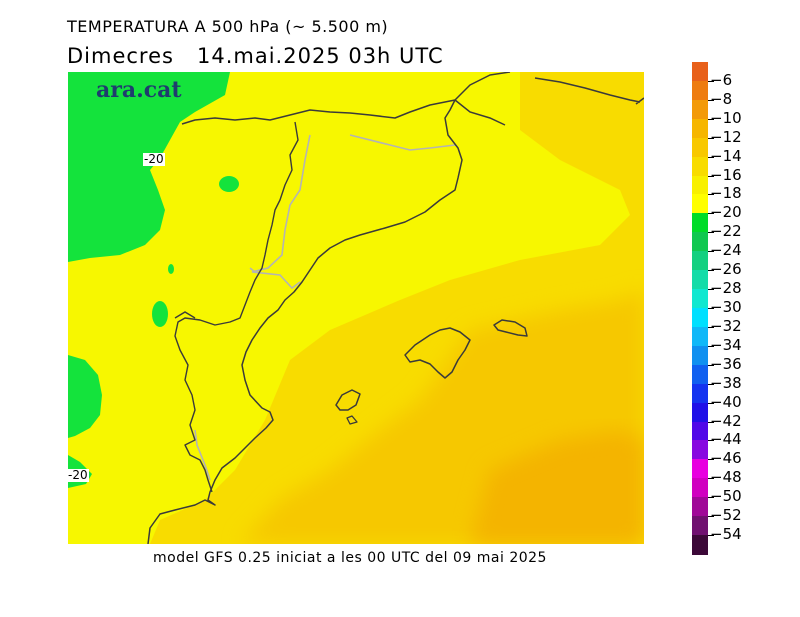 The image size is (800, 617). Describe the element at coordinates (228, 26) in the screenshot. I see `map-title: TEMPERATURA A 500 hPa (~ 5.500 m)` at that location.